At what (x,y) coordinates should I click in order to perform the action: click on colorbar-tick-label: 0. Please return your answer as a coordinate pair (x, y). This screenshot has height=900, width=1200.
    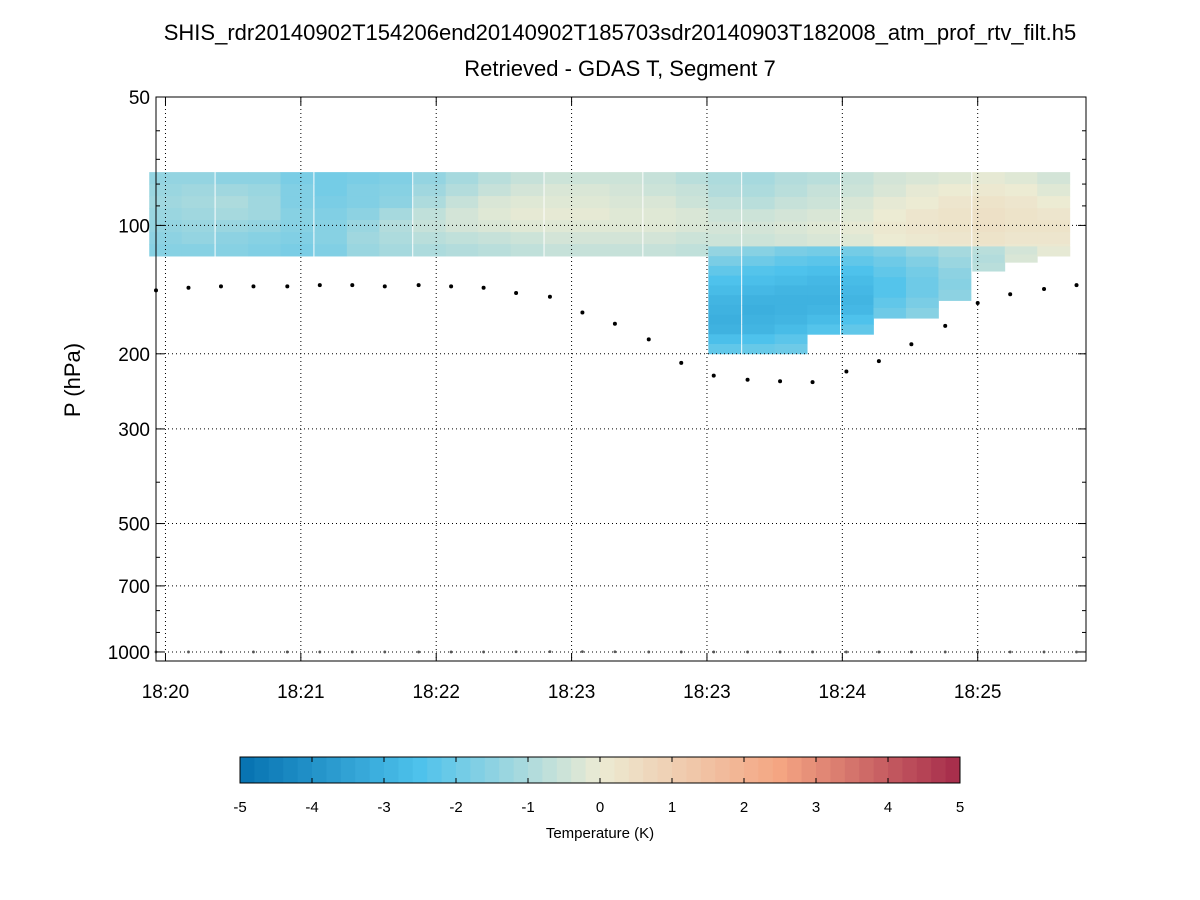
    Looking at the image, I should click on (600, 807).